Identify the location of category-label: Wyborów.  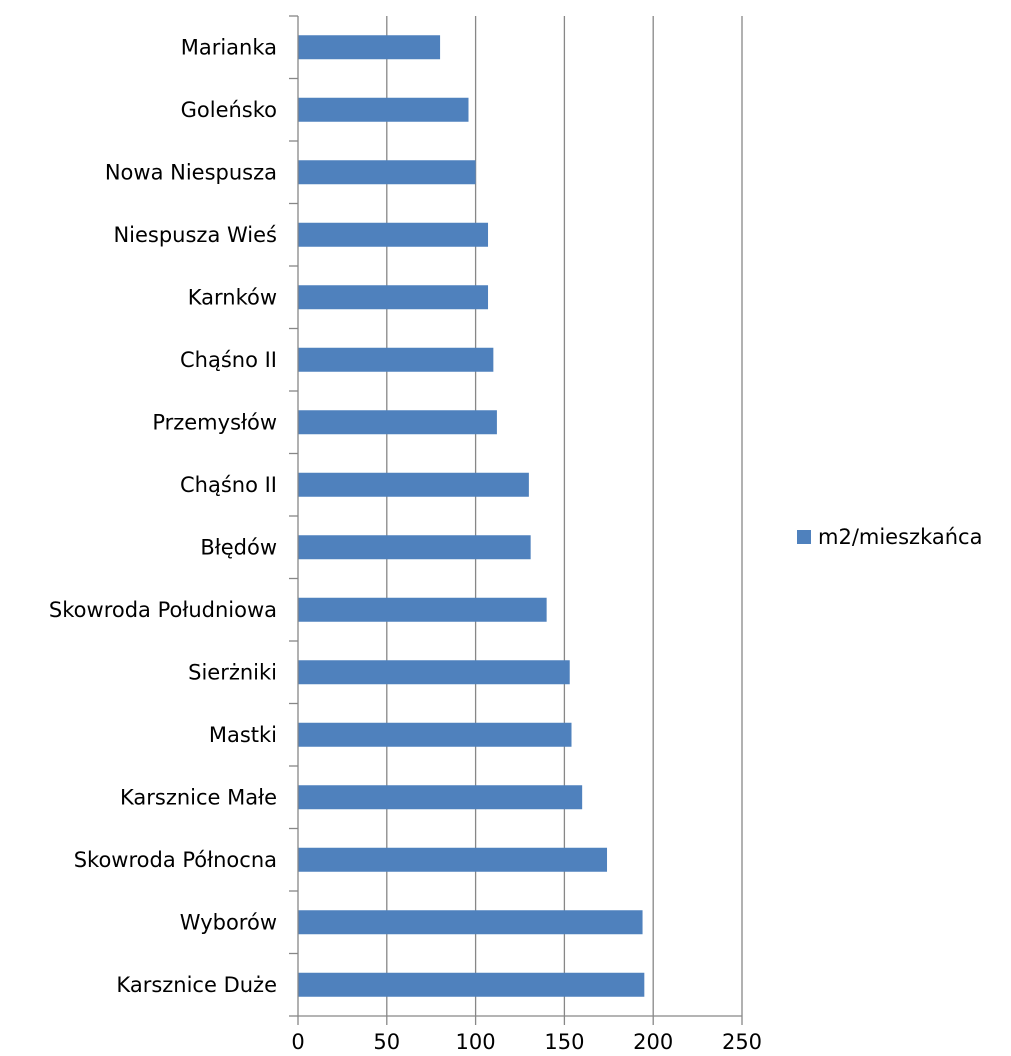
(228, 922).